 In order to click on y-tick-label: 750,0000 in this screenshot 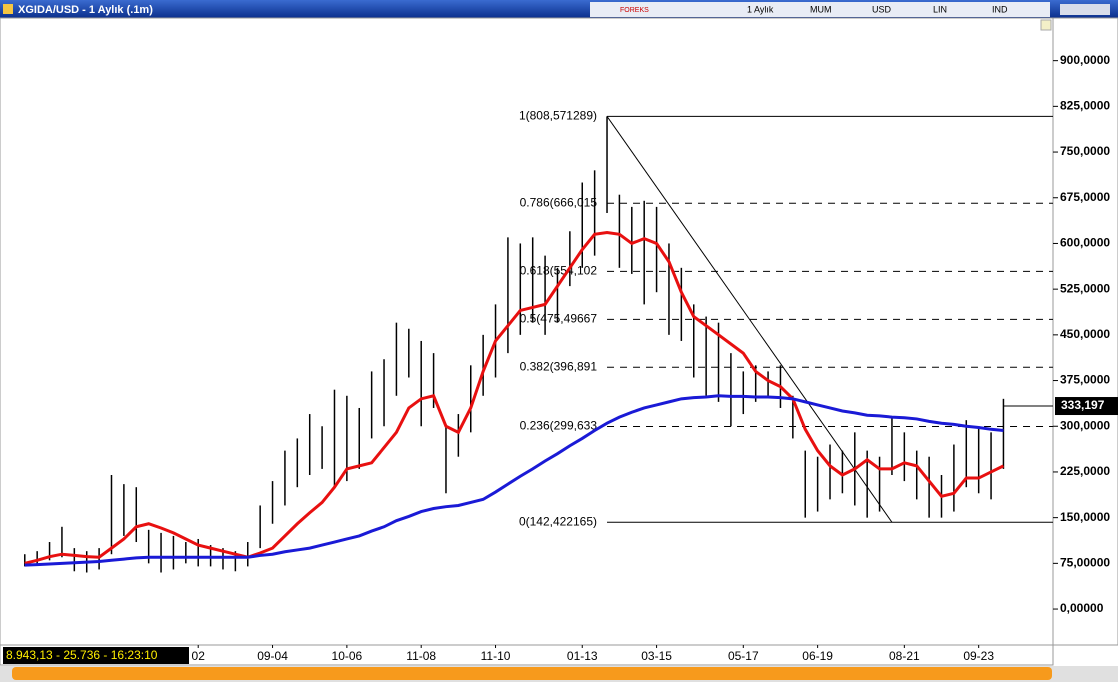, I will do `click(1085, 151)`.